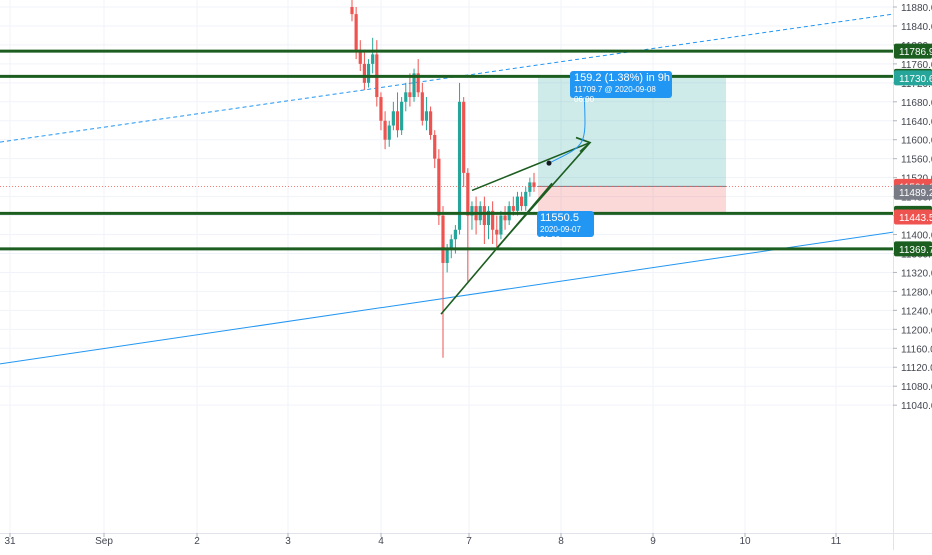  I want to click on projection-summary: 159.2 (1.38%) in 9h, so click(622, 78).